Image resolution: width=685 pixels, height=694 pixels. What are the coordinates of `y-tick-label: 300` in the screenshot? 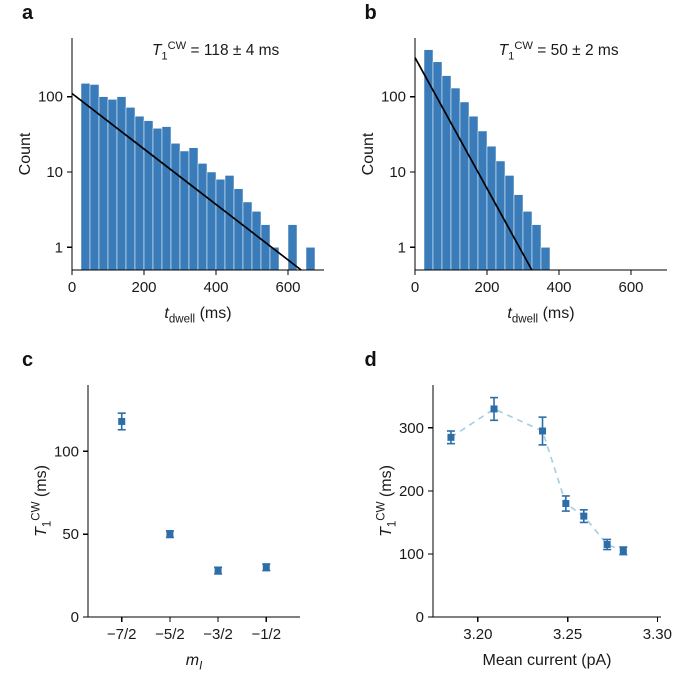 It's located at (410, 428).